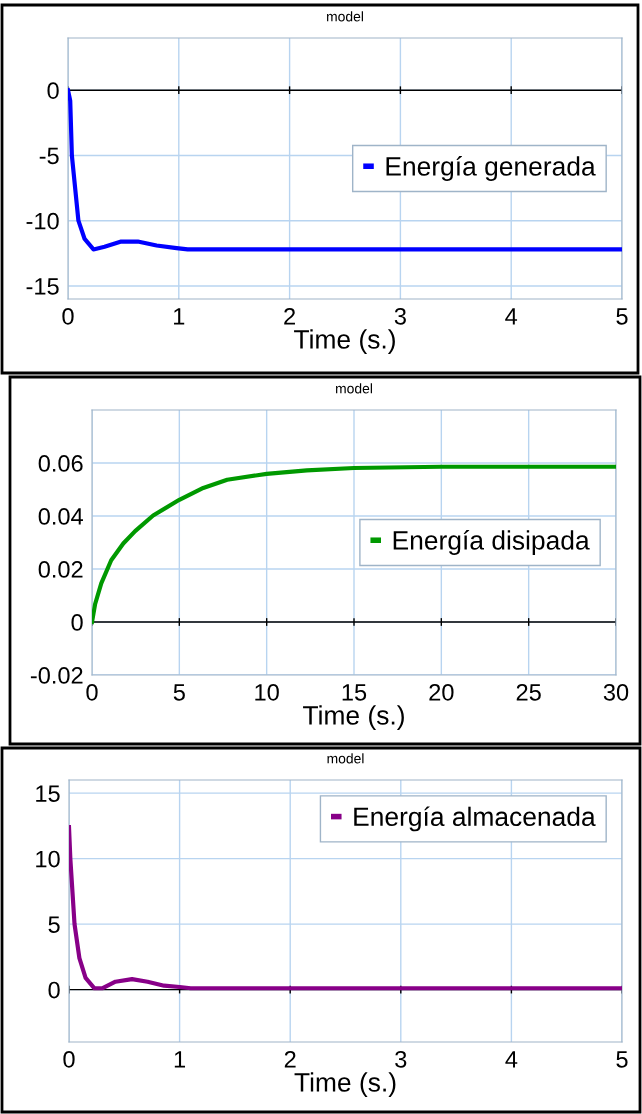  What do you see at coordinates (42, 286) in the screenshot?
I see `y-tick-label: -15` at bounding box center [42, 286].